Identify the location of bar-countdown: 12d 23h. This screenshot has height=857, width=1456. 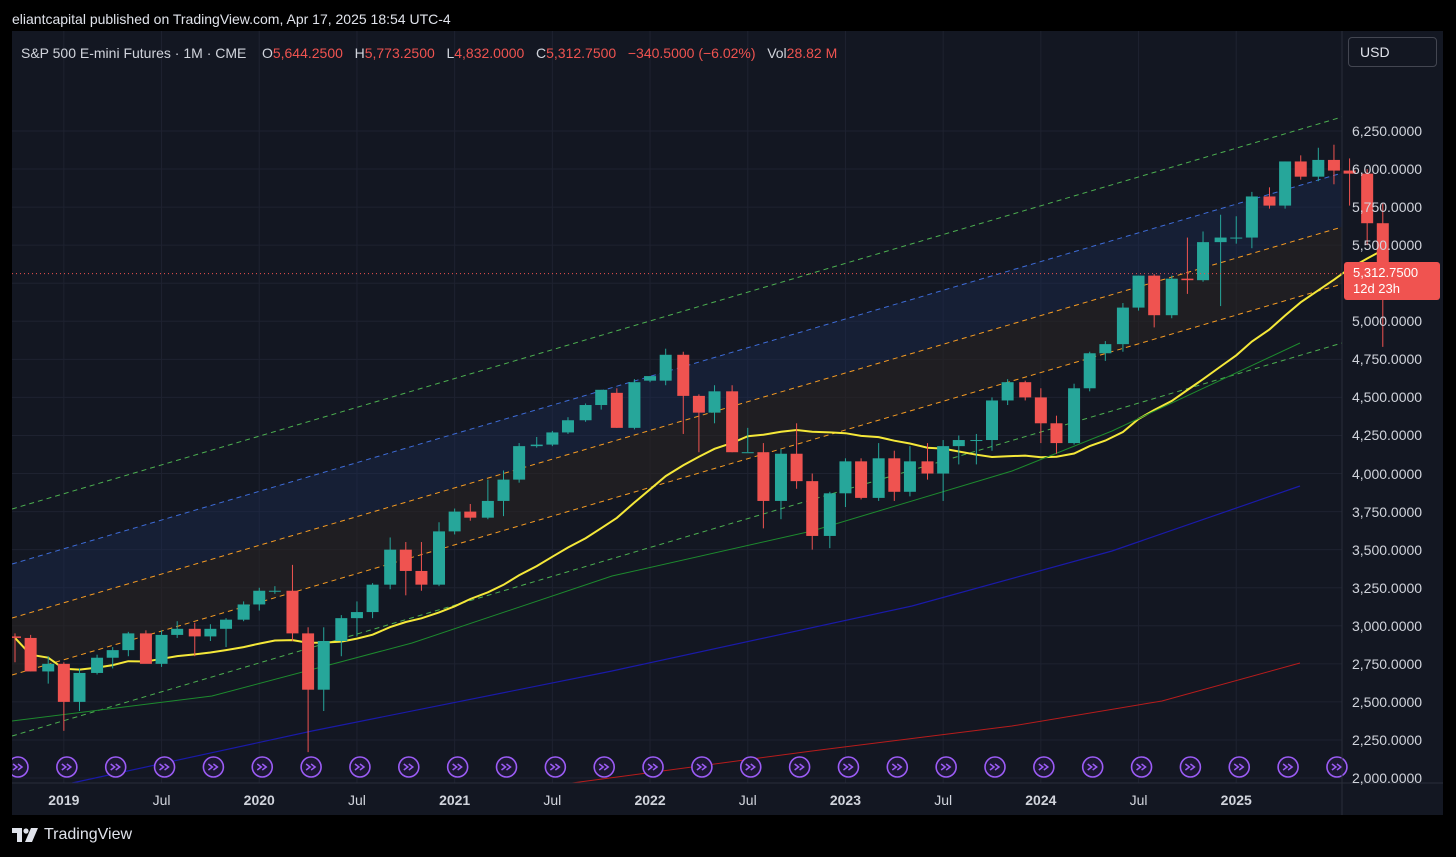
(1376, 288).